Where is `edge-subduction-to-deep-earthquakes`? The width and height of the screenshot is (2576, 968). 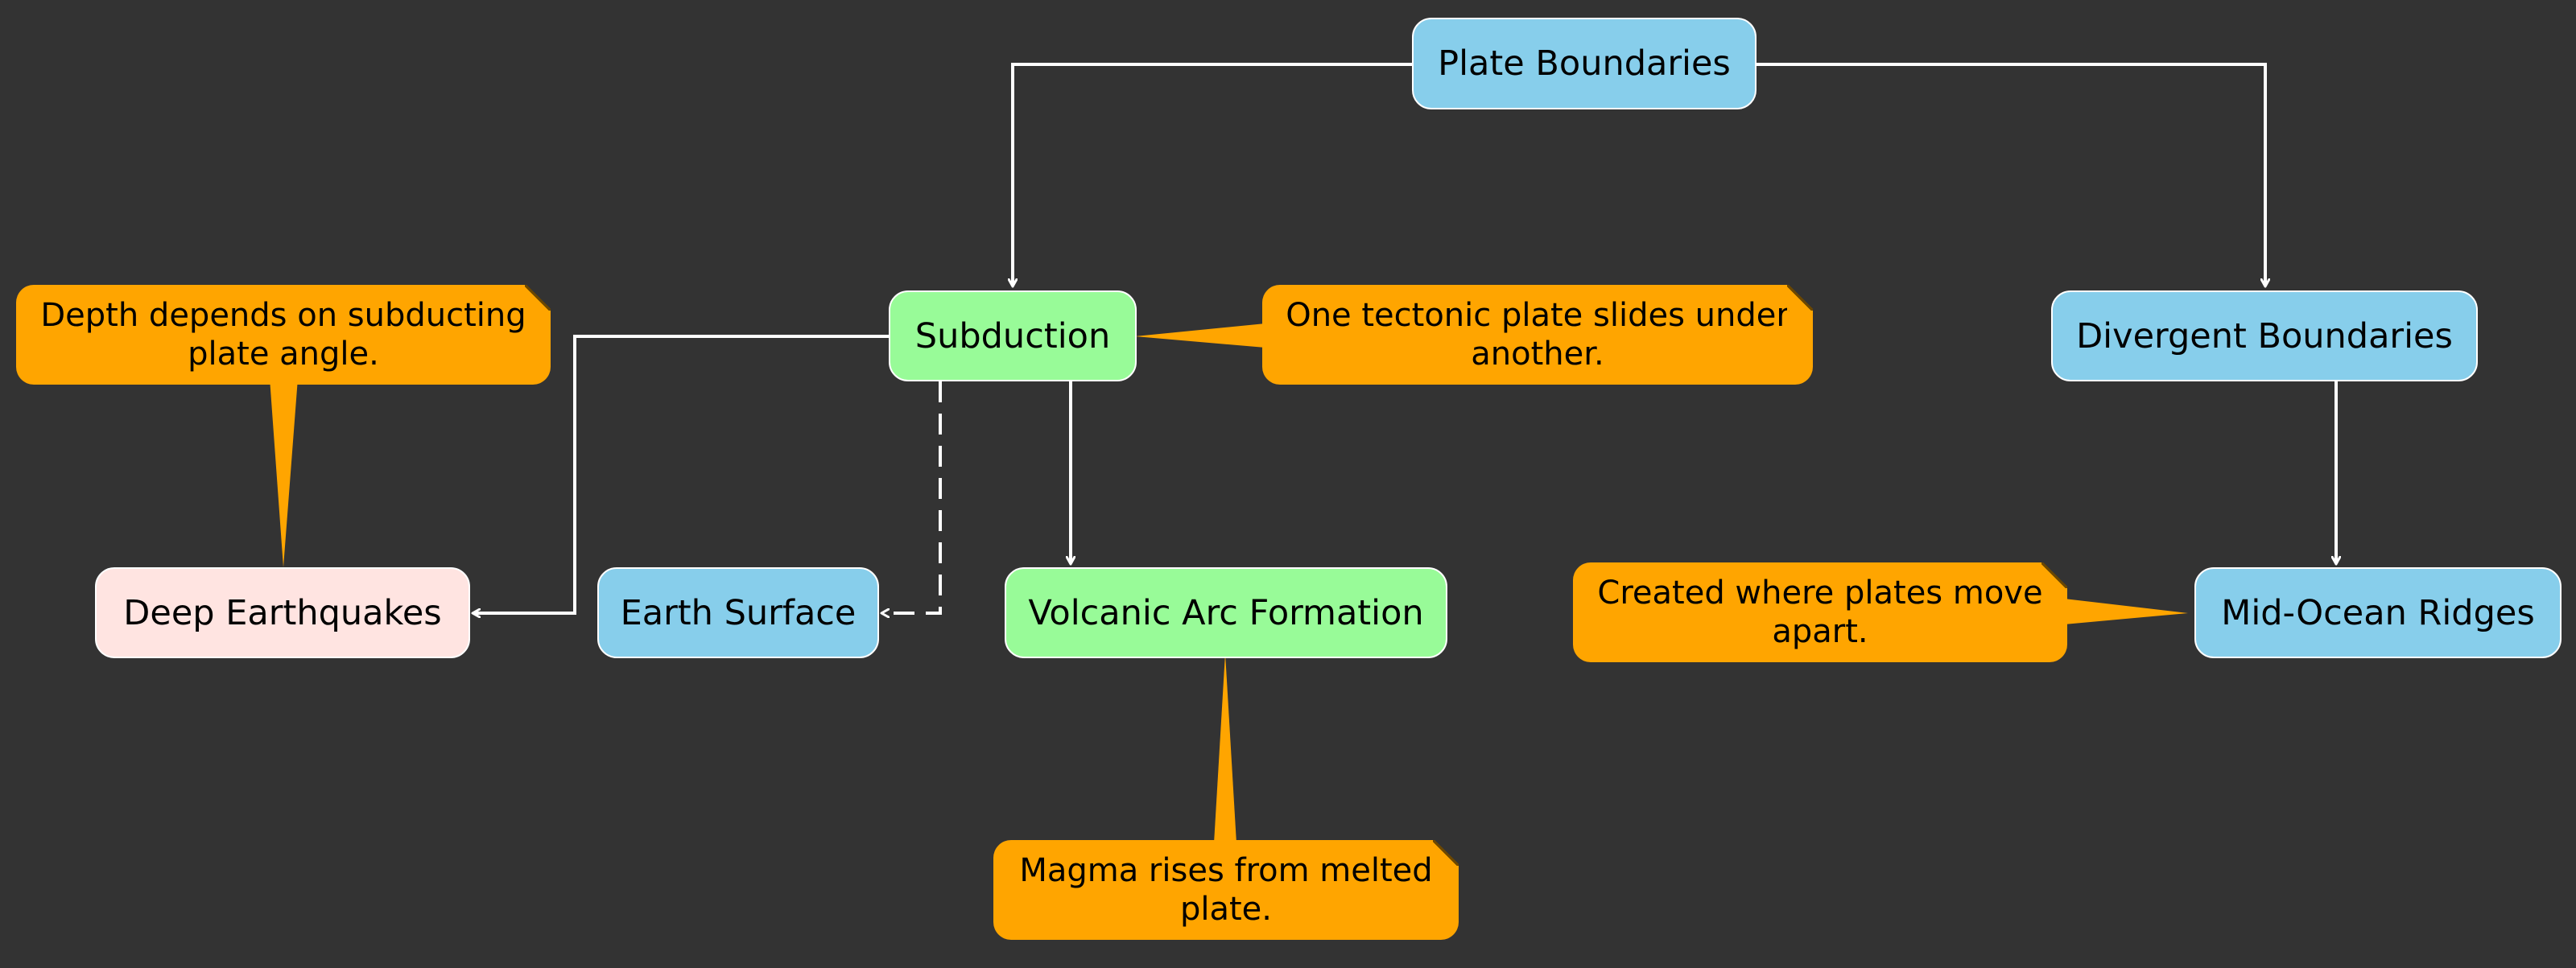
edge-subduction-to-deep-earthquakes is located at coordinates (681, 474).